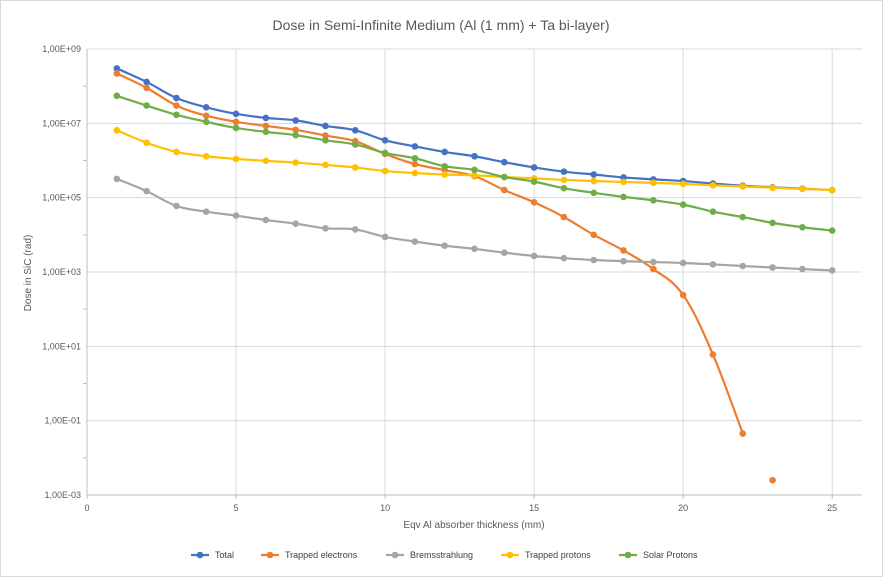 The image size is (883, 577). Describe the element at coordinates (212, 555) in the screenshot. I see `legend-entry: Total` at that location.